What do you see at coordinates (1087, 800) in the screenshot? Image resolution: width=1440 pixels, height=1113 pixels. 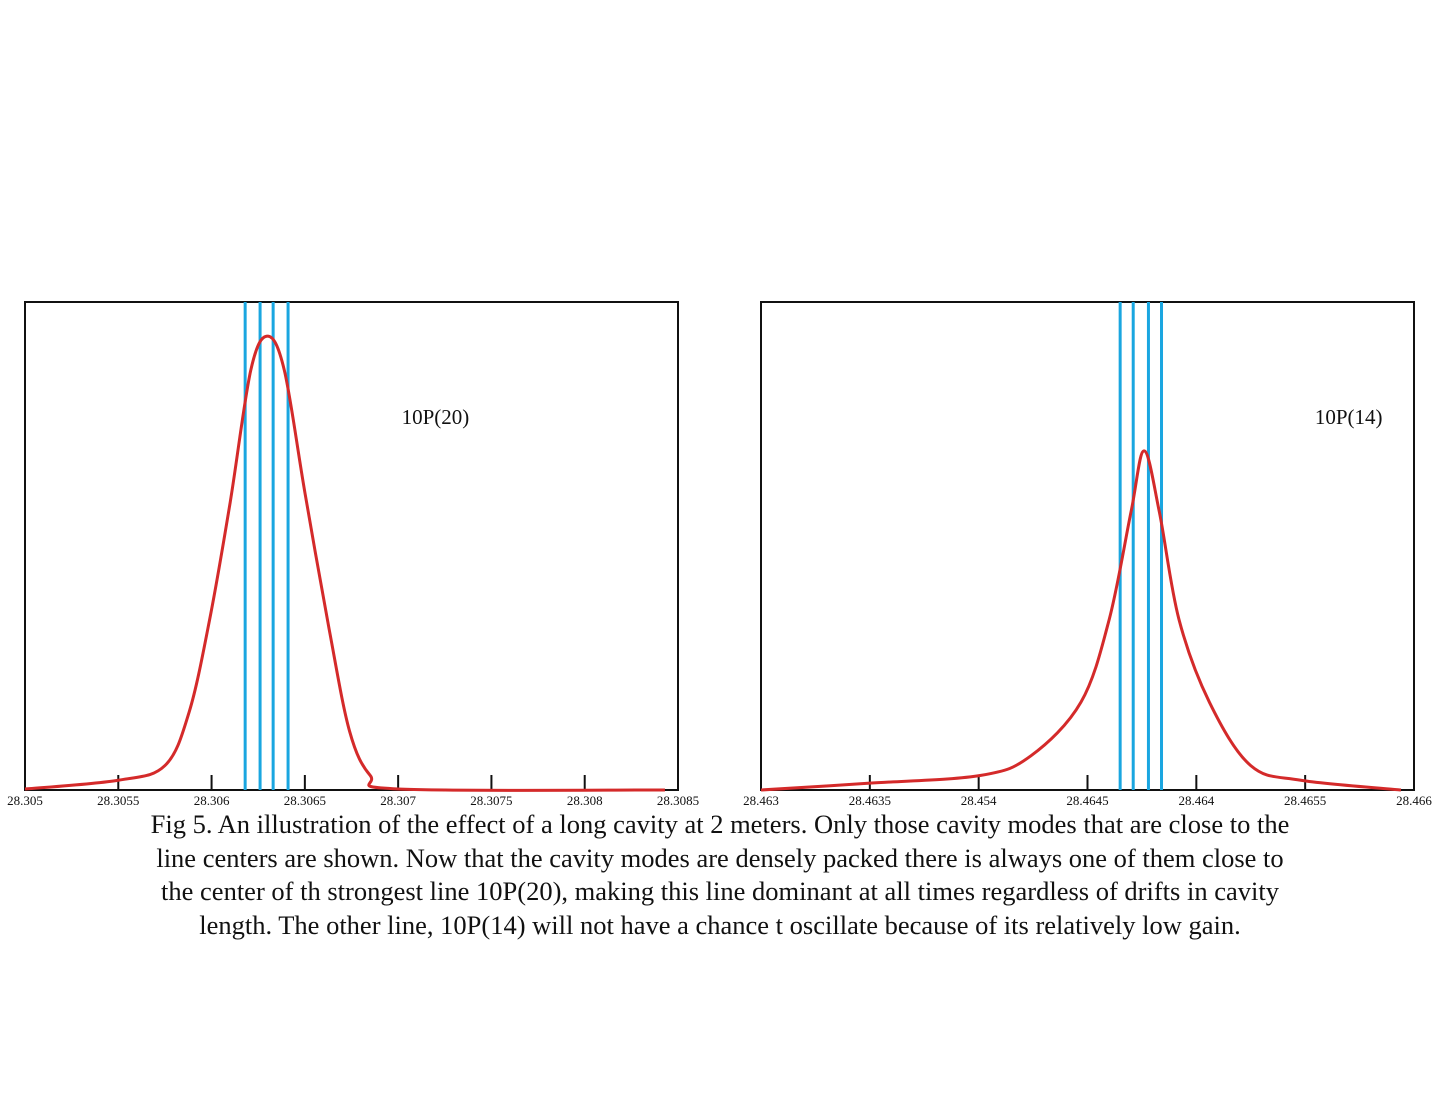 I see `x-tick-label: 28.4645` at bounding box center [1087, 800].